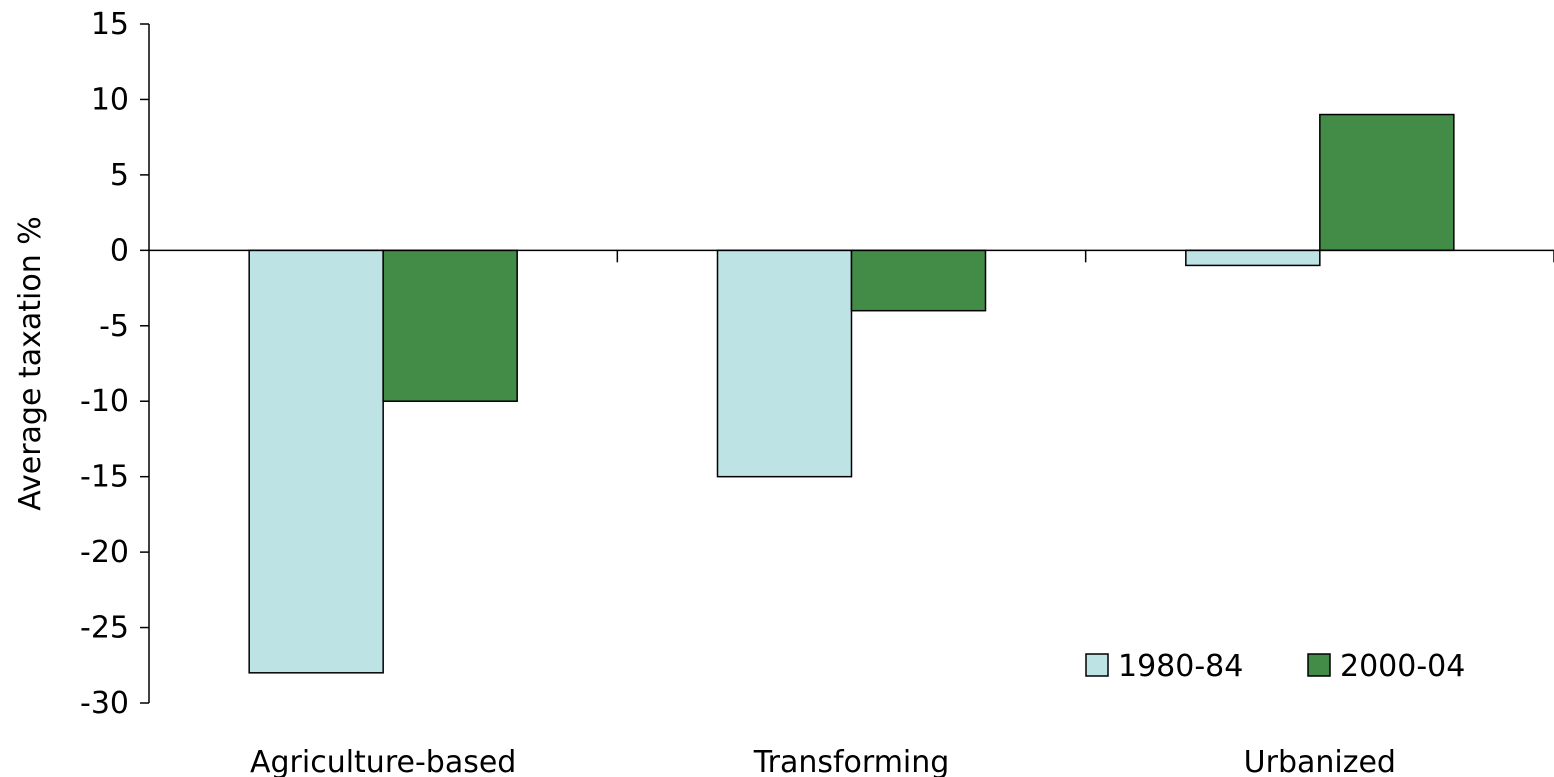  I want to click on bar-2000-04-Transforming, so click(918, 280).